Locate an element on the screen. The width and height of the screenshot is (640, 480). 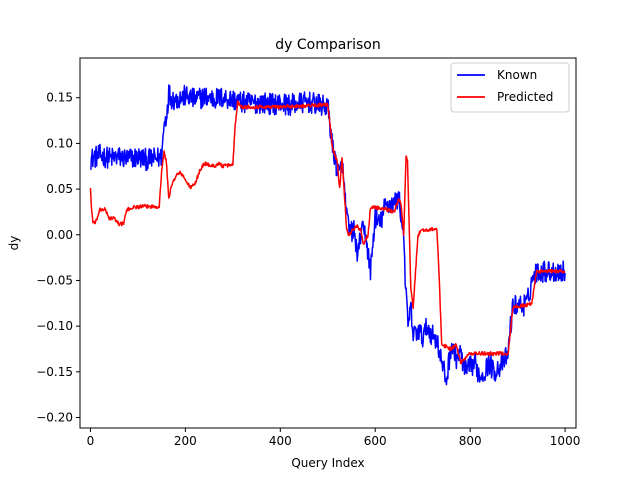
y-axis-label: dy is located at coordinates (14, 243).